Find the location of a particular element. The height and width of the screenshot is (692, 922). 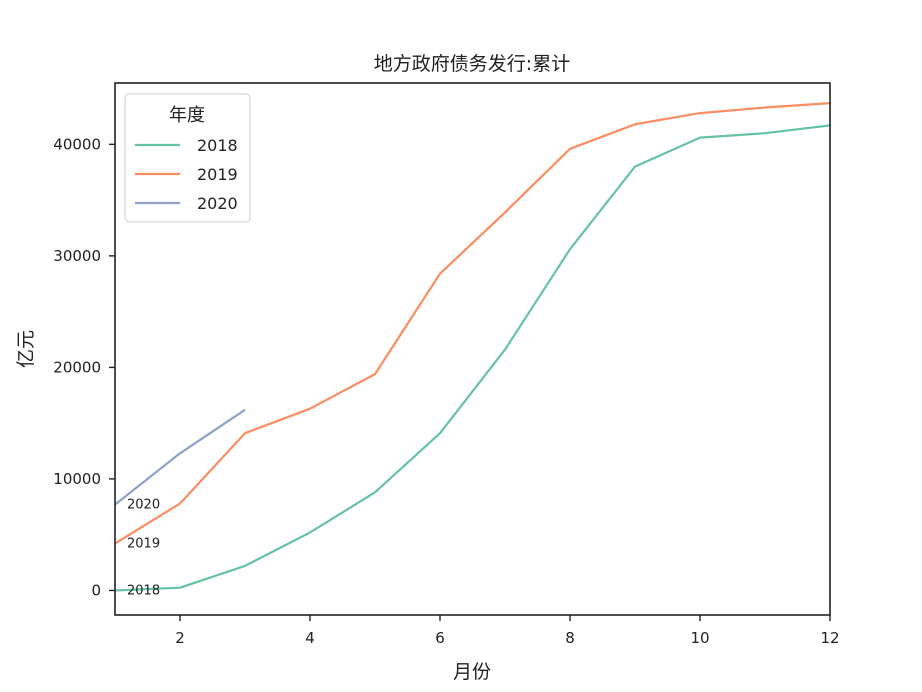

x-axis-title: 月份 is located at coordinates (472, 672).